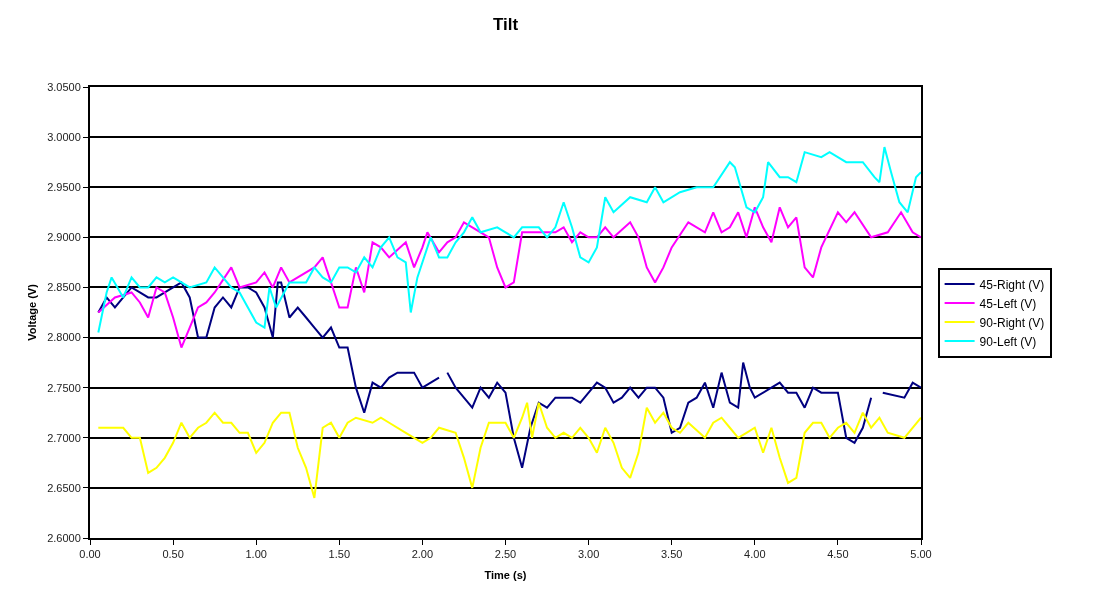  I want to click on legend-label: 90-Right (V), so click(1012, 322).